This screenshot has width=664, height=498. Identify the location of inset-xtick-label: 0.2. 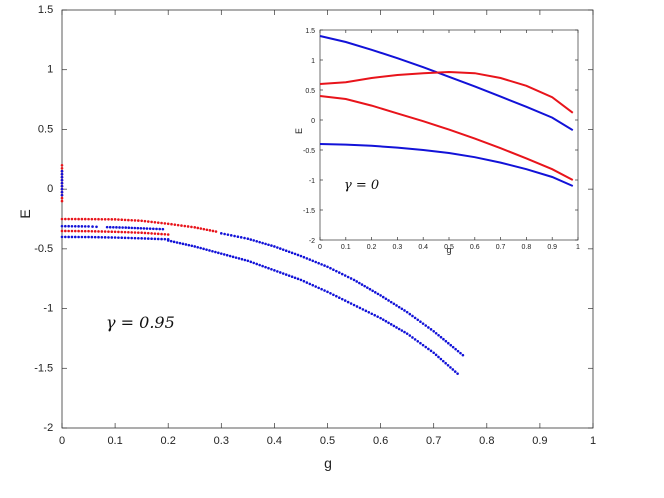
(372, 247).